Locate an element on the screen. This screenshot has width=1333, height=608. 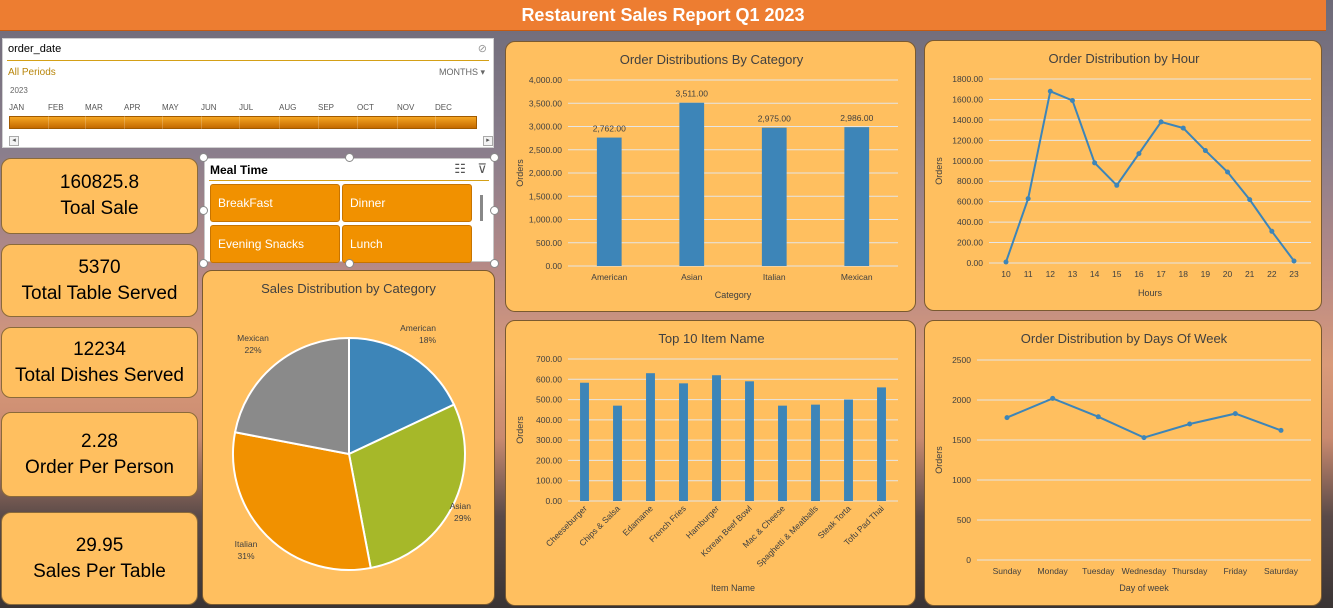
slice-percent: 31% is located at coordinates (245, 556).